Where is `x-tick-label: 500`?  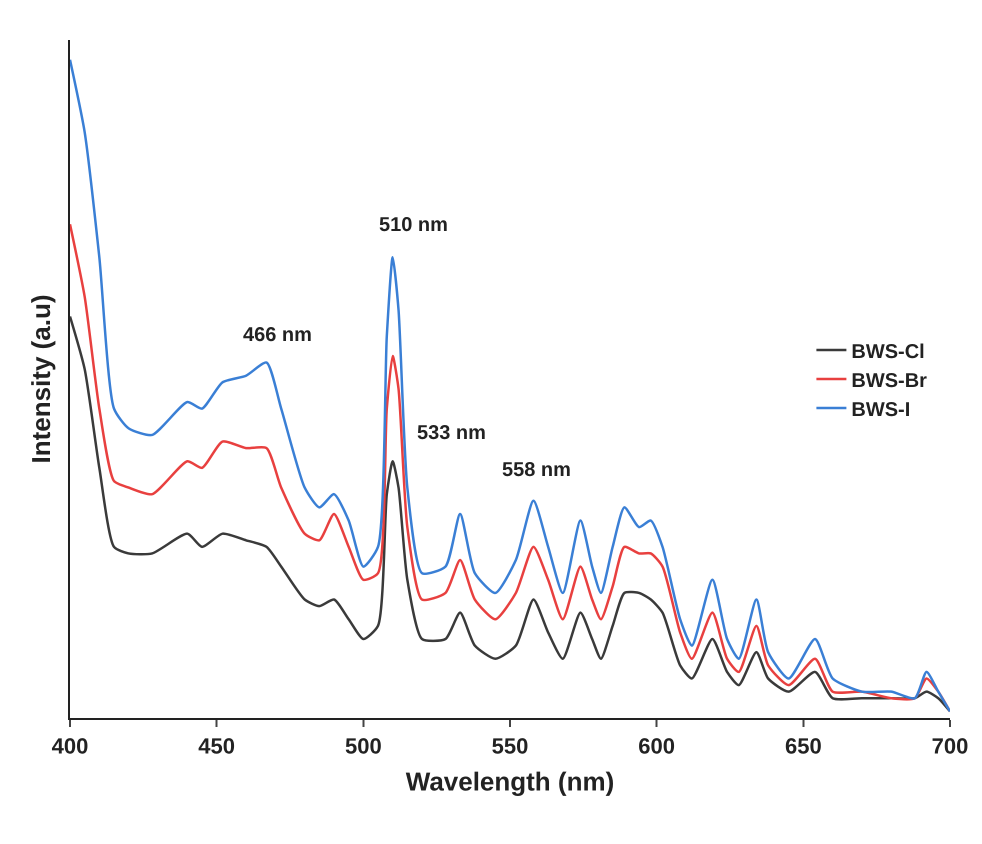 x-tick-label: 500 is located at coordinates (363, 745).